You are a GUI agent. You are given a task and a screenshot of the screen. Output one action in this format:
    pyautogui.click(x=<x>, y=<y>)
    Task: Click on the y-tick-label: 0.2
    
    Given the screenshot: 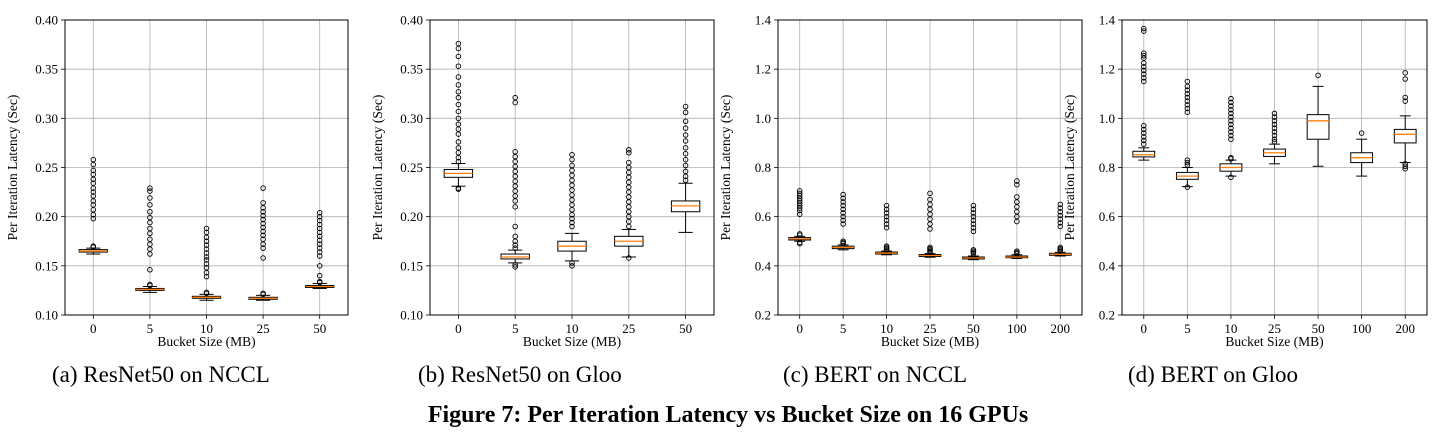 What is the action you would take?
    pyautogui.click(x=1107, y=315)
    